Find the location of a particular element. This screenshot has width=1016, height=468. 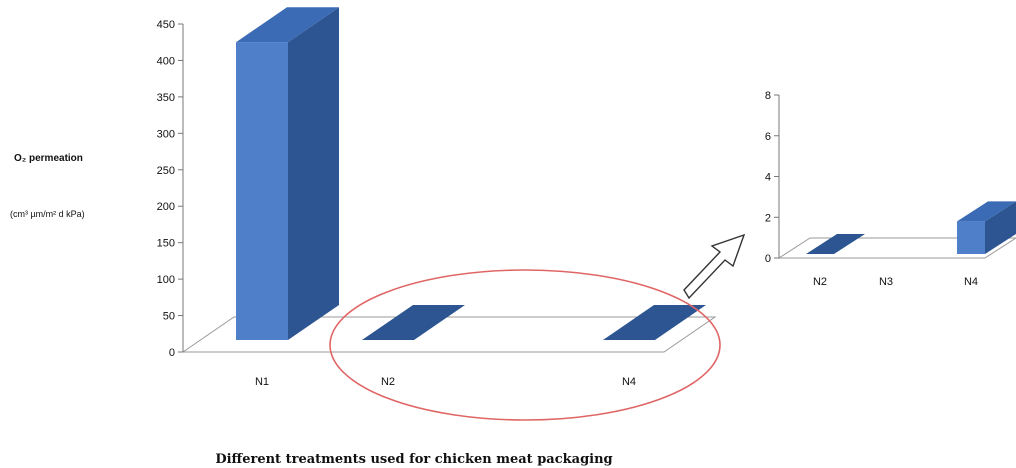

inset-x-tick-labels: N2 N3 N4 is located at coordinates (895, 282).